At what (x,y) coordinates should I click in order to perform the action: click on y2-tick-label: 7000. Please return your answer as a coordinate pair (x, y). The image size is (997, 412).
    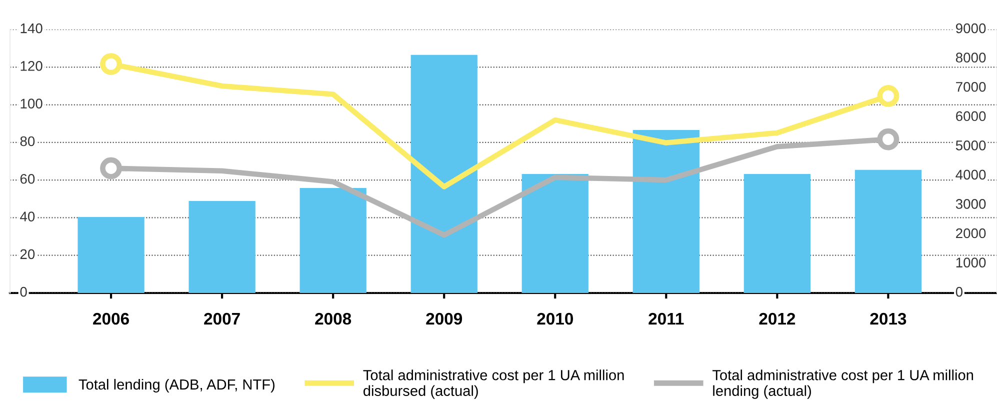
    Looking at the image, I should click on (971, 87).